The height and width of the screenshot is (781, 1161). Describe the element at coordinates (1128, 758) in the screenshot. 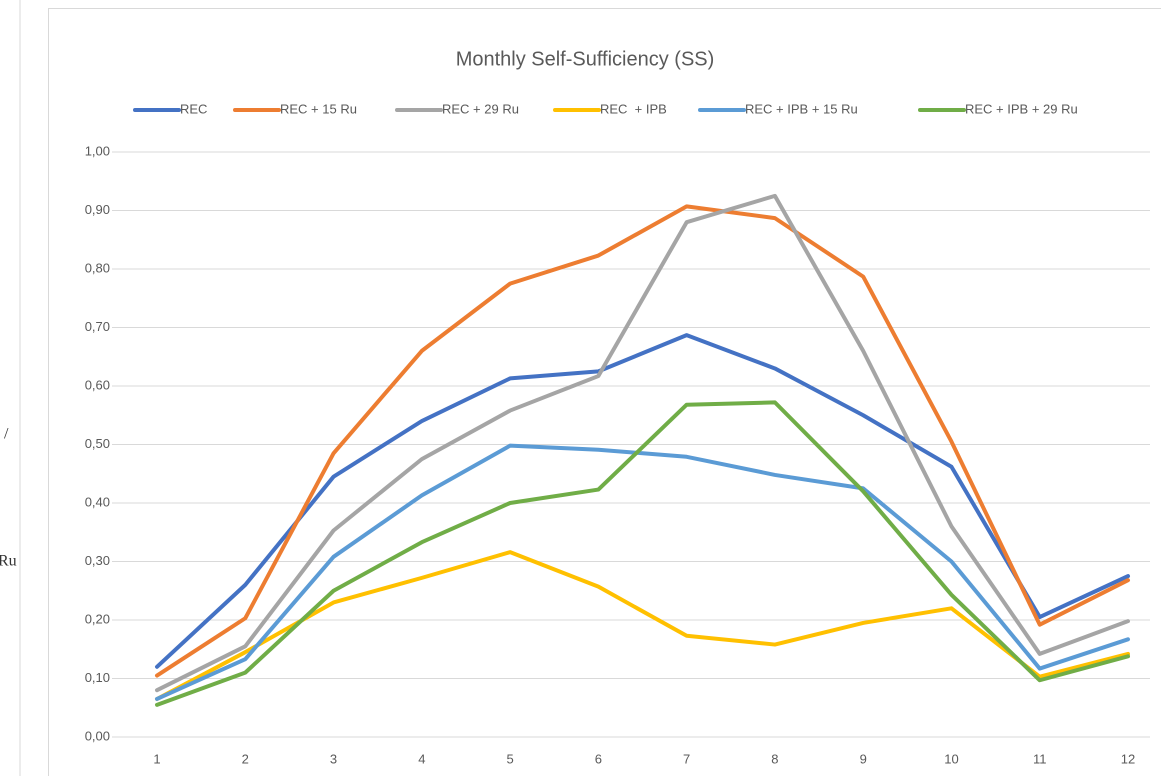

I see `x-tick-label: 12` at that location.